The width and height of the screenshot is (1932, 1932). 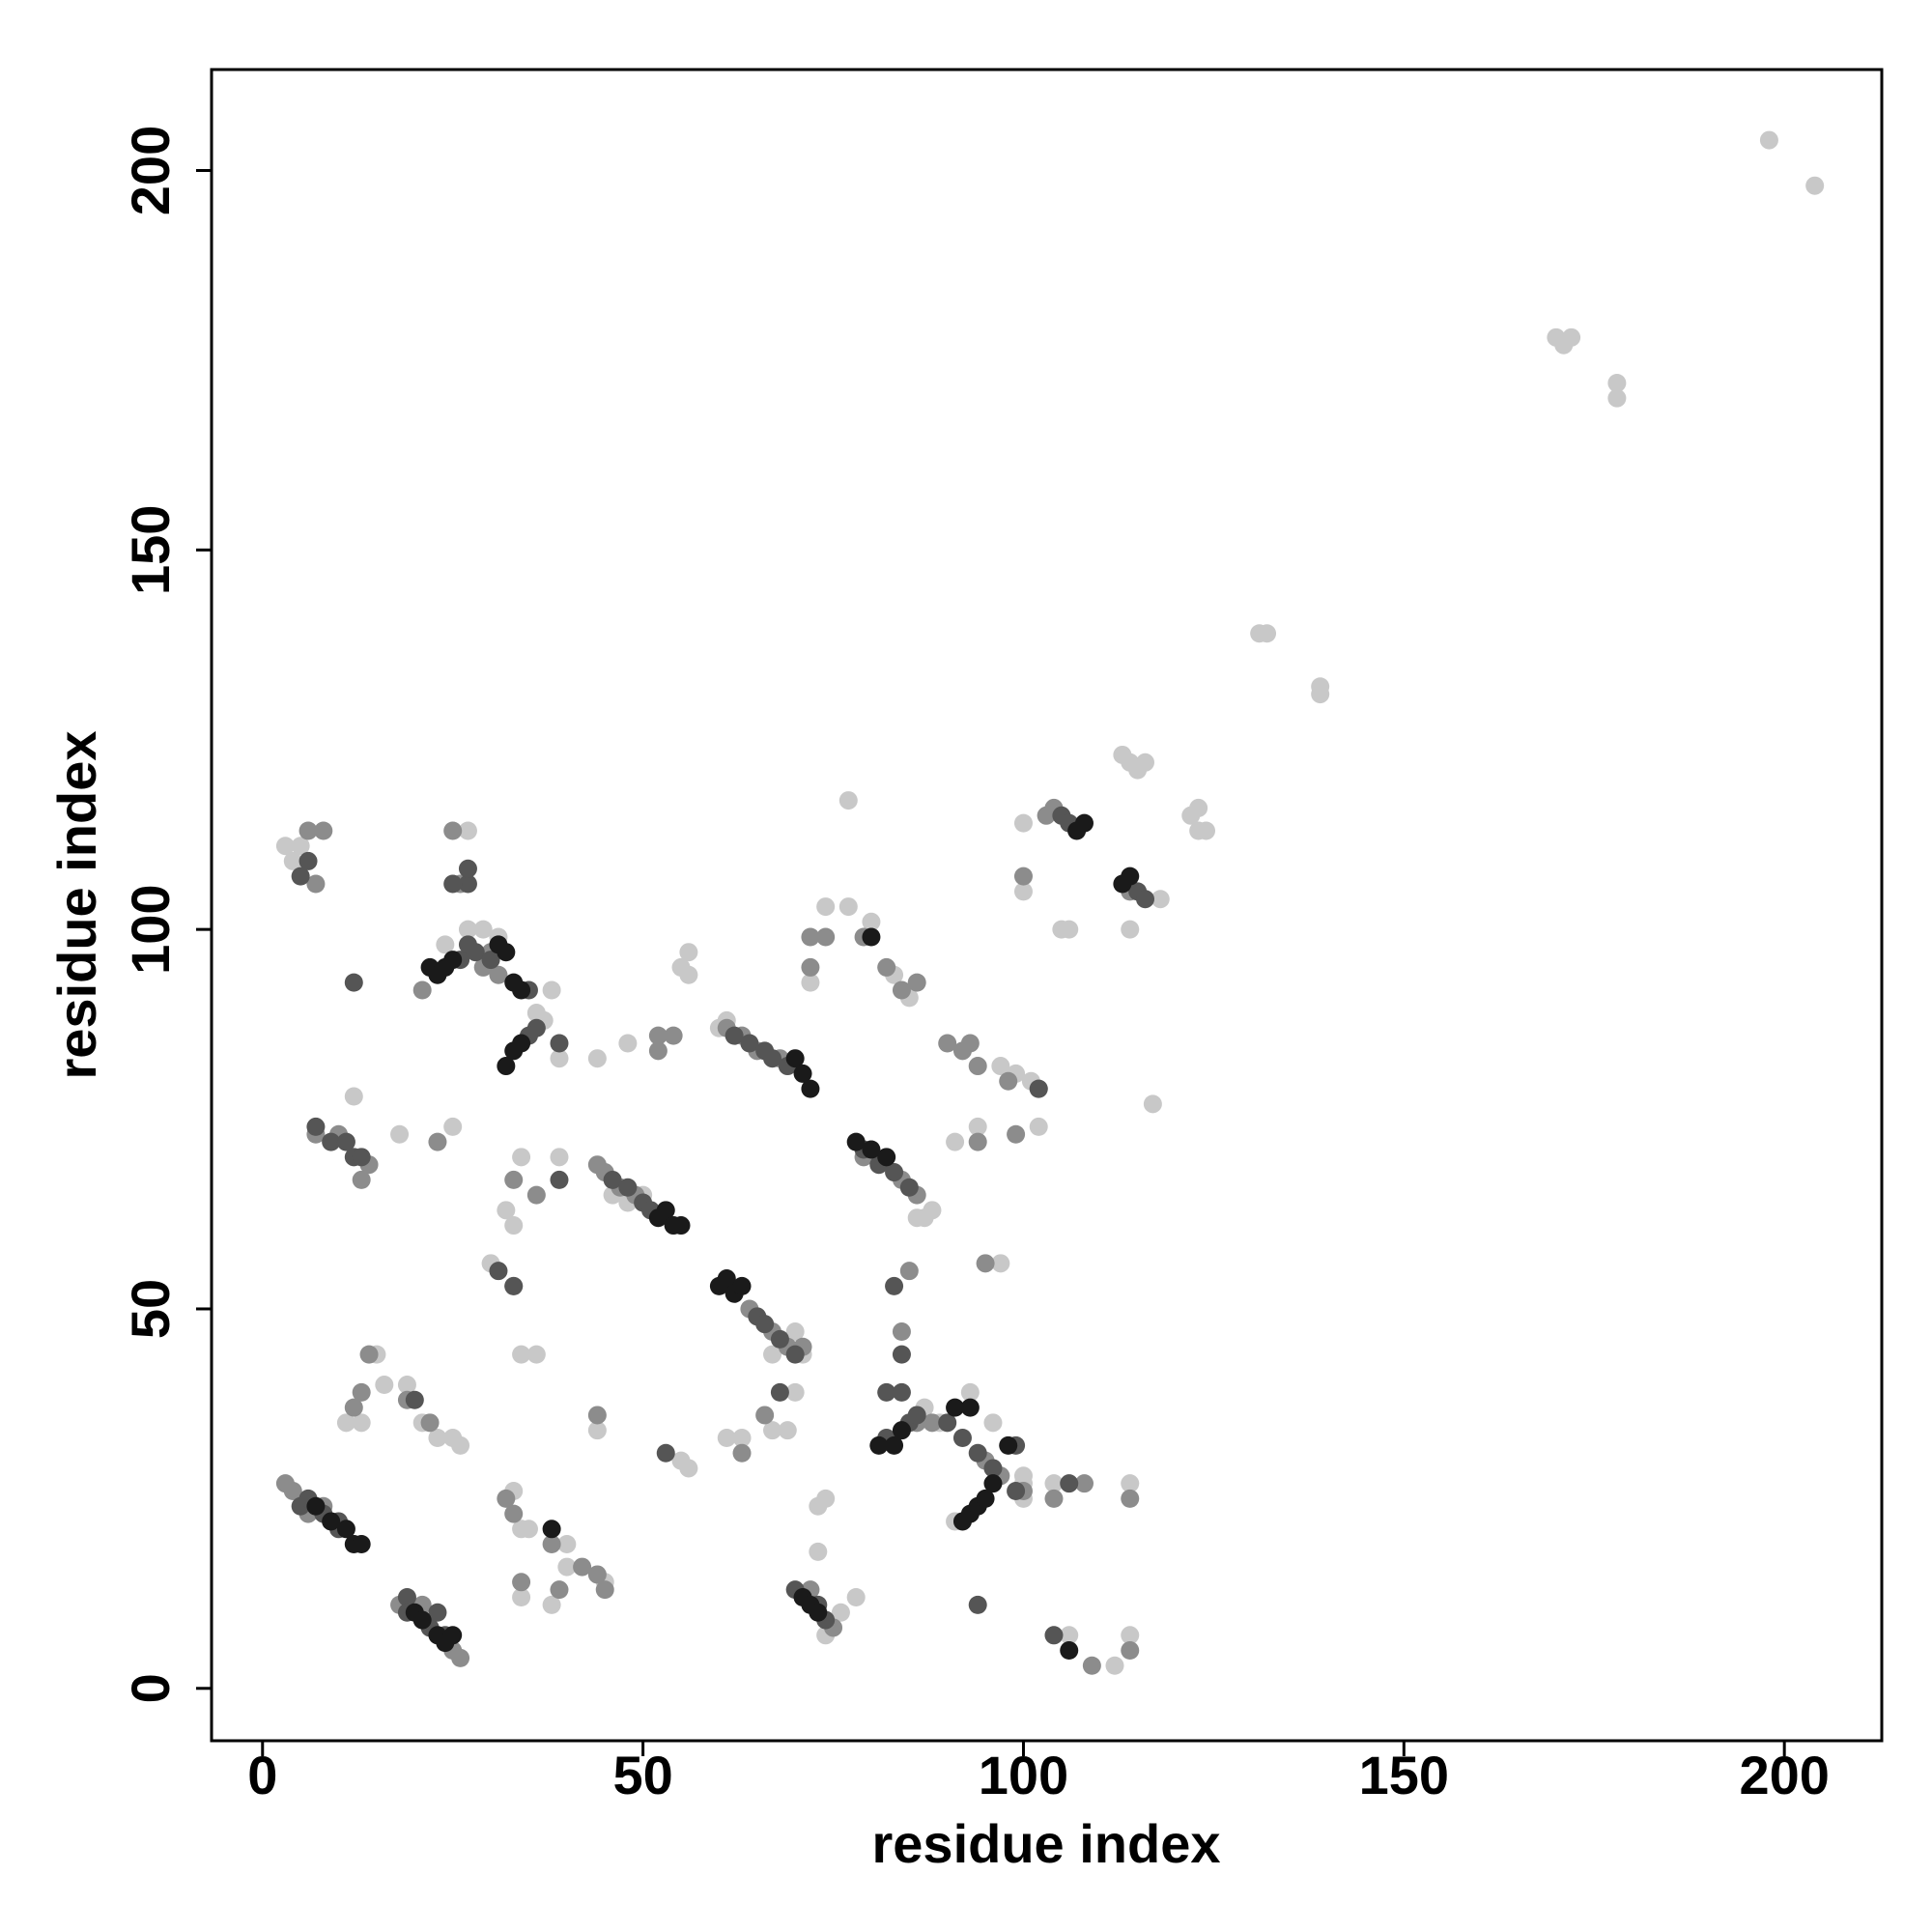 I want to click on y-tick-label: 200, so click(x=150, y=170).